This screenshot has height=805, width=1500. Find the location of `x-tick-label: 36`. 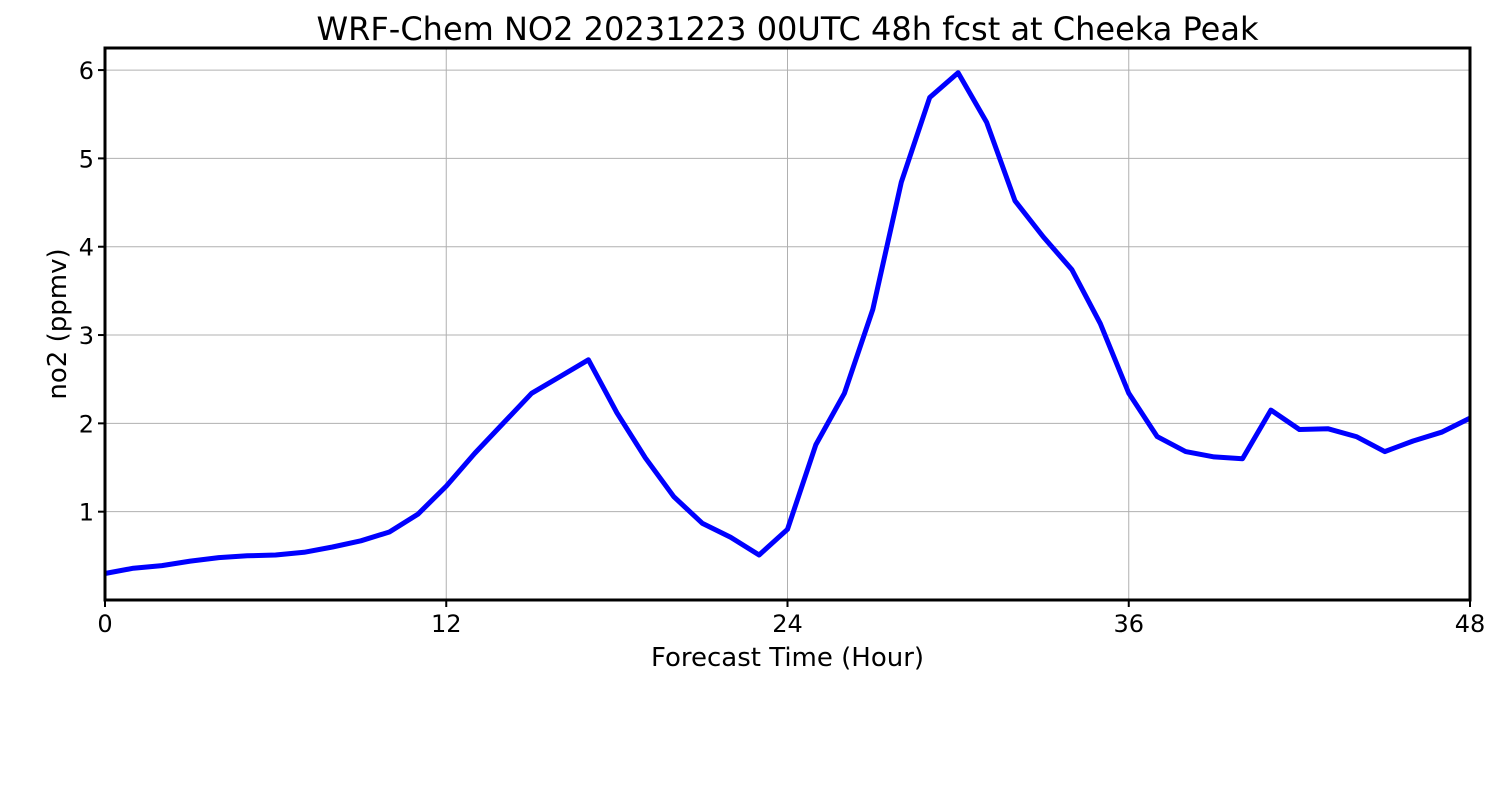

x-tick-label: 36 is located at coordinates (1128, 624).